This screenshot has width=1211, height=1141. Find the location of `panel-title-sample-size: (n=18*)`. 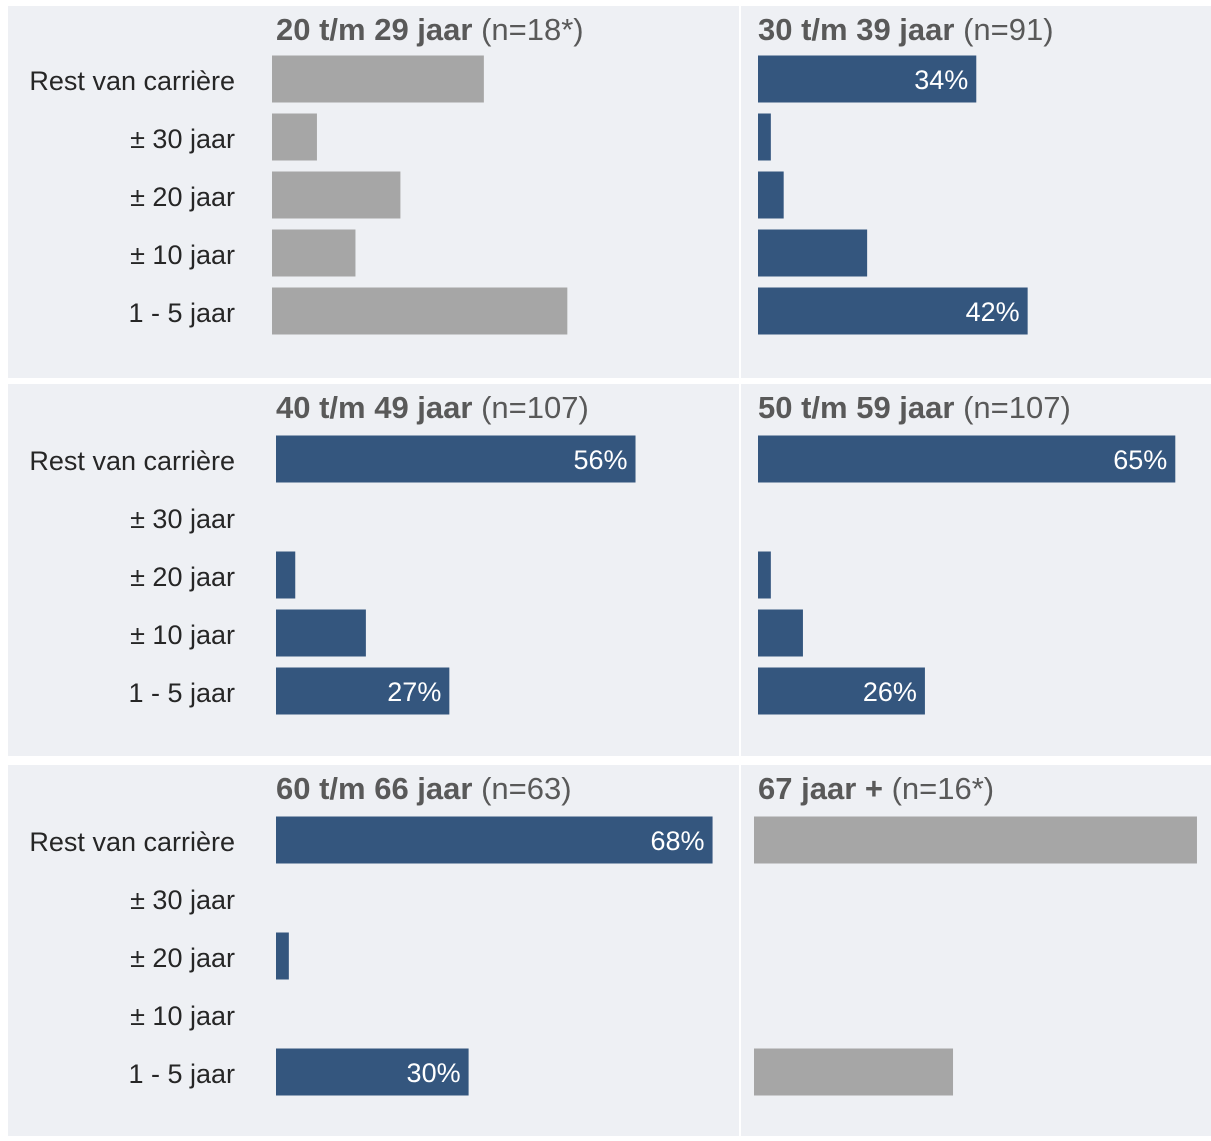

panel-title-sample-size: (n=18*) is located at coordinates (527, 29).